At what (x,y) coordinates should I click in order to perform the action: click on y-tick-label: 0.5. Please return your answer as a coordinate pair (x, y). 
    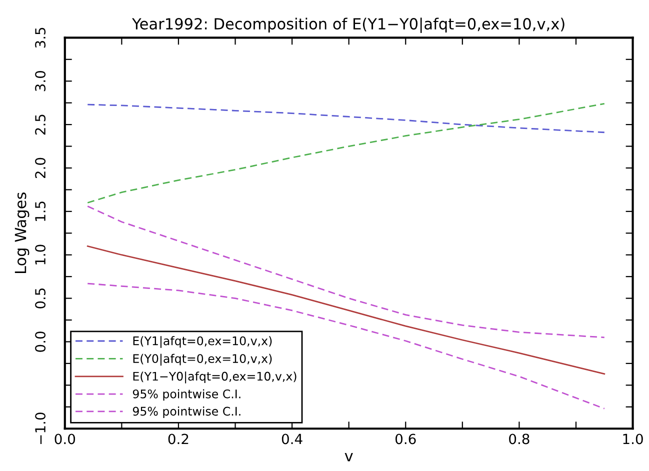
    Looking at the image, I should click on (40, 298).